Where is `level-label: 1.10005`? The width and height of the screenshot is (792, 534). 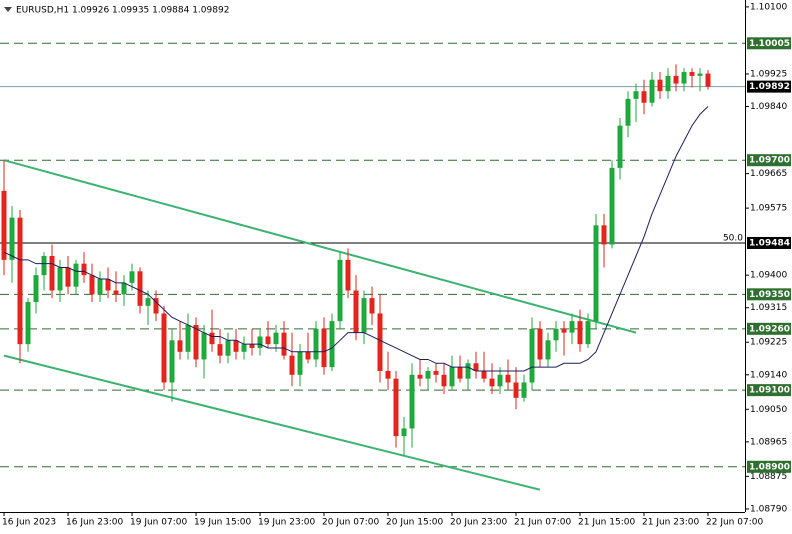
level-label: 1.10005 is located at coordinates (769, 44).